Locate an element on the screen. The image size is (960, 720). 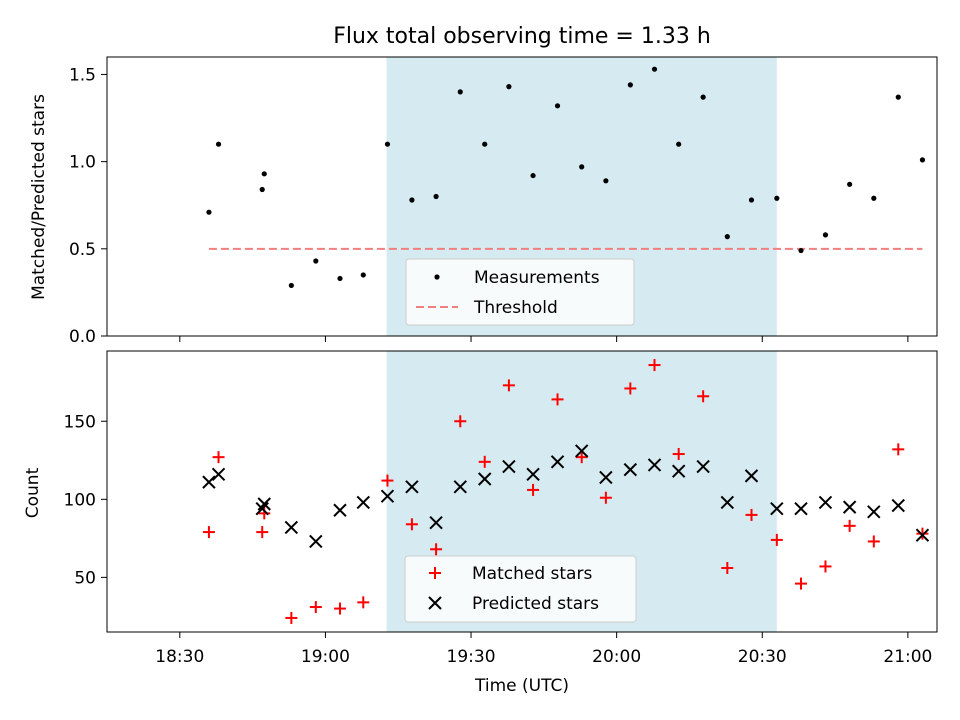
bottom-ytick-label: 150 is located at coordinates (80, 422).